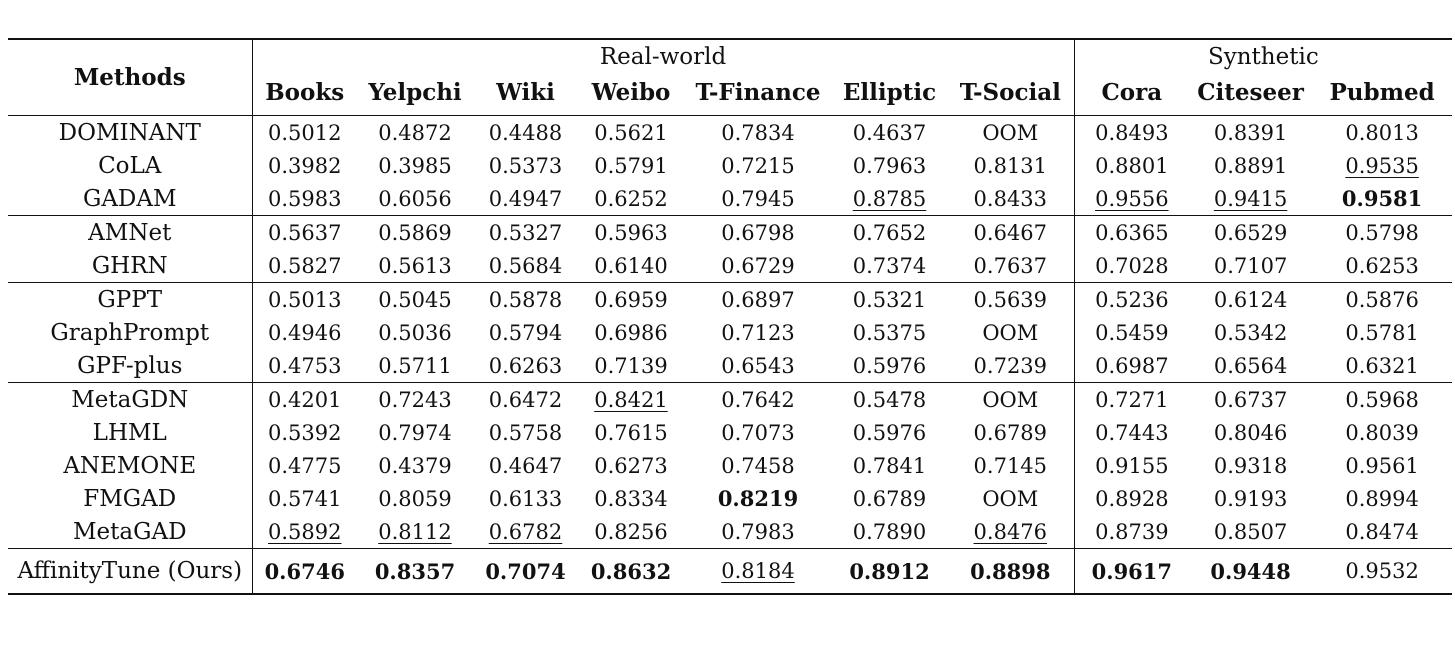  I want to click on table-cell: 0.8256, so click(631, 532).